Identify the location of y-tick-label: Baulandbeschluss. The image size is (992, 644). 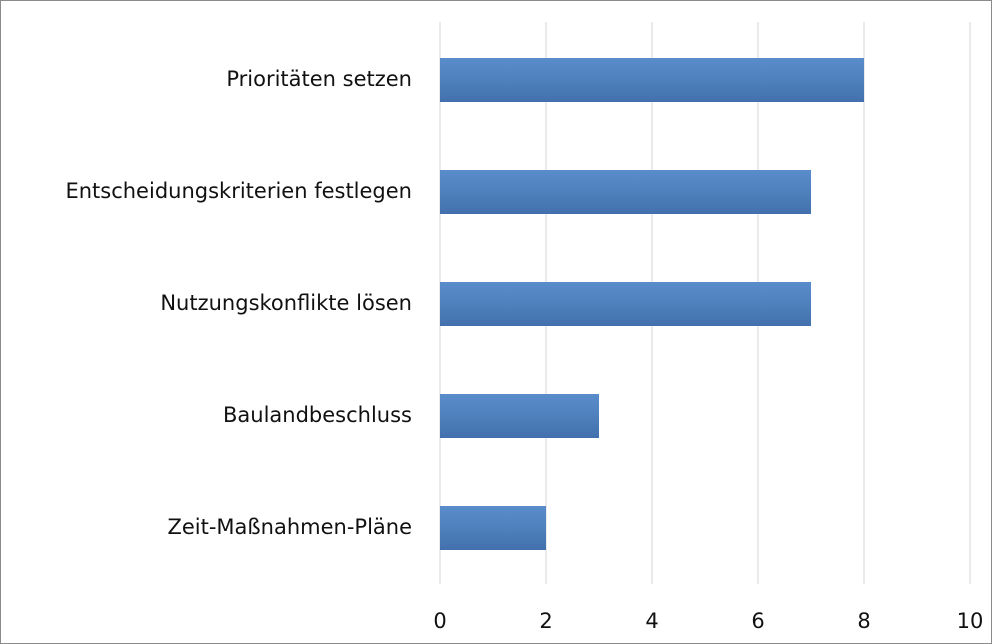
(317, 415).